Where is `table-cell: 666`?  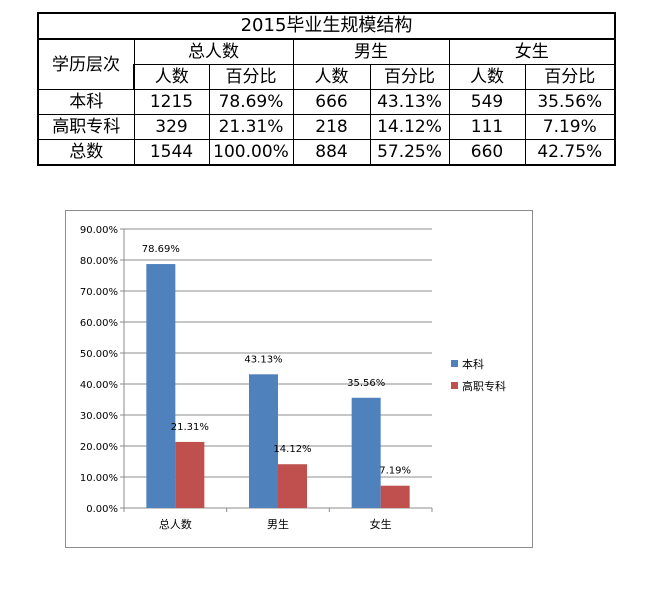 table-cell: 666 is located at coordinates (331, 102).